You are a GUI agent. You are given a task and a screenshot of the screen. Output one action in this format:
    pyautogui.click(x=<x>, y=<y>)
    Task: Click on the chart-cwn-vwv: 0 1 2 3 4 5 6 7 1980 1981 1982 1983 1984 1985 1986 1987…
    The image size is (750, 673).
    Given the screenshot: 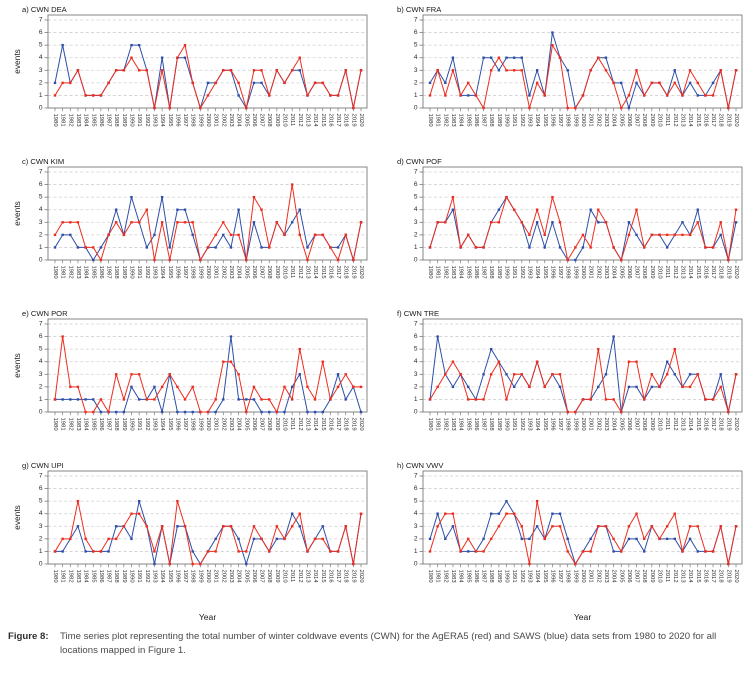 What is the action you would take?
    pyautogui.click(x=570, y=541)
    